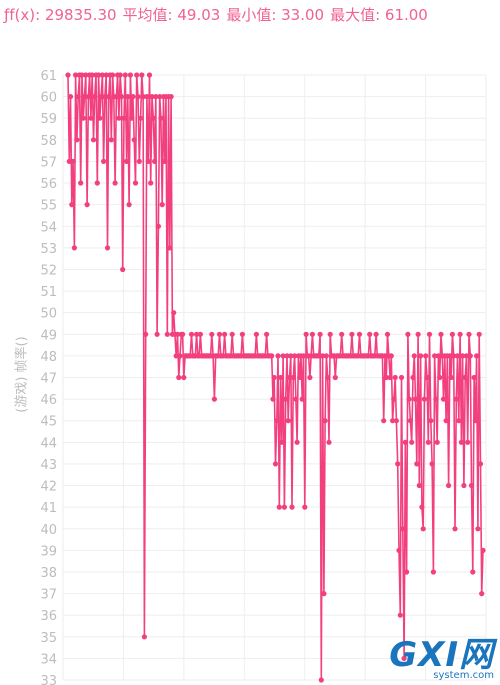  Describe the element at coordinates (48, 270) in the screenshot. I see `y-tick-label: 52` at that location.